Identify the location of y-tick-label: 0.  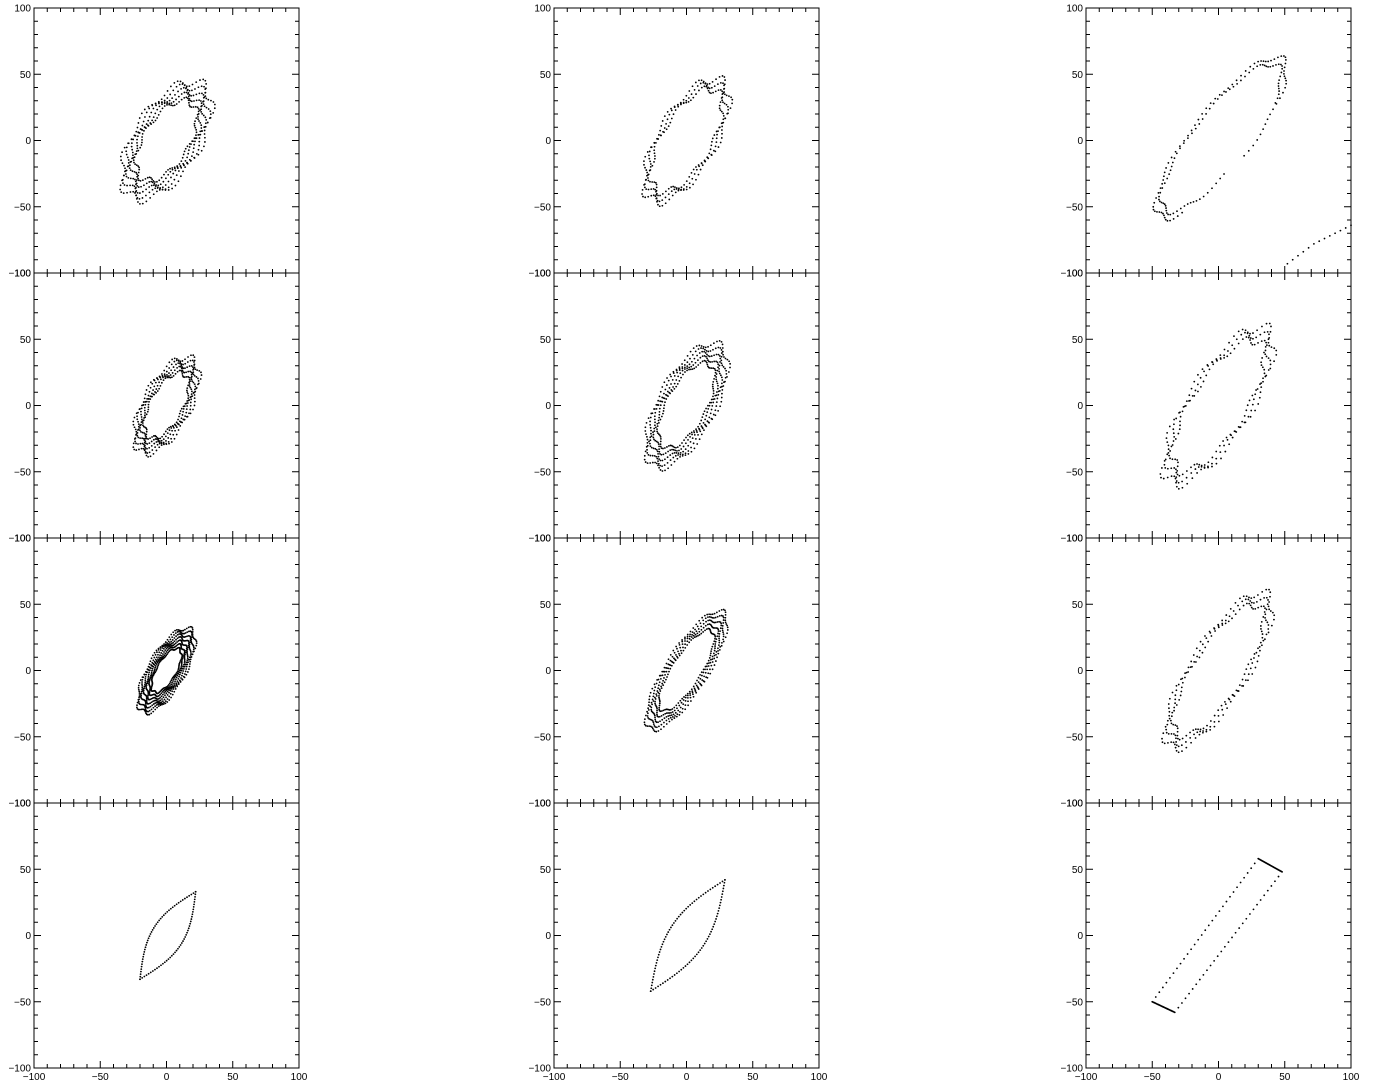
(1080, 406).